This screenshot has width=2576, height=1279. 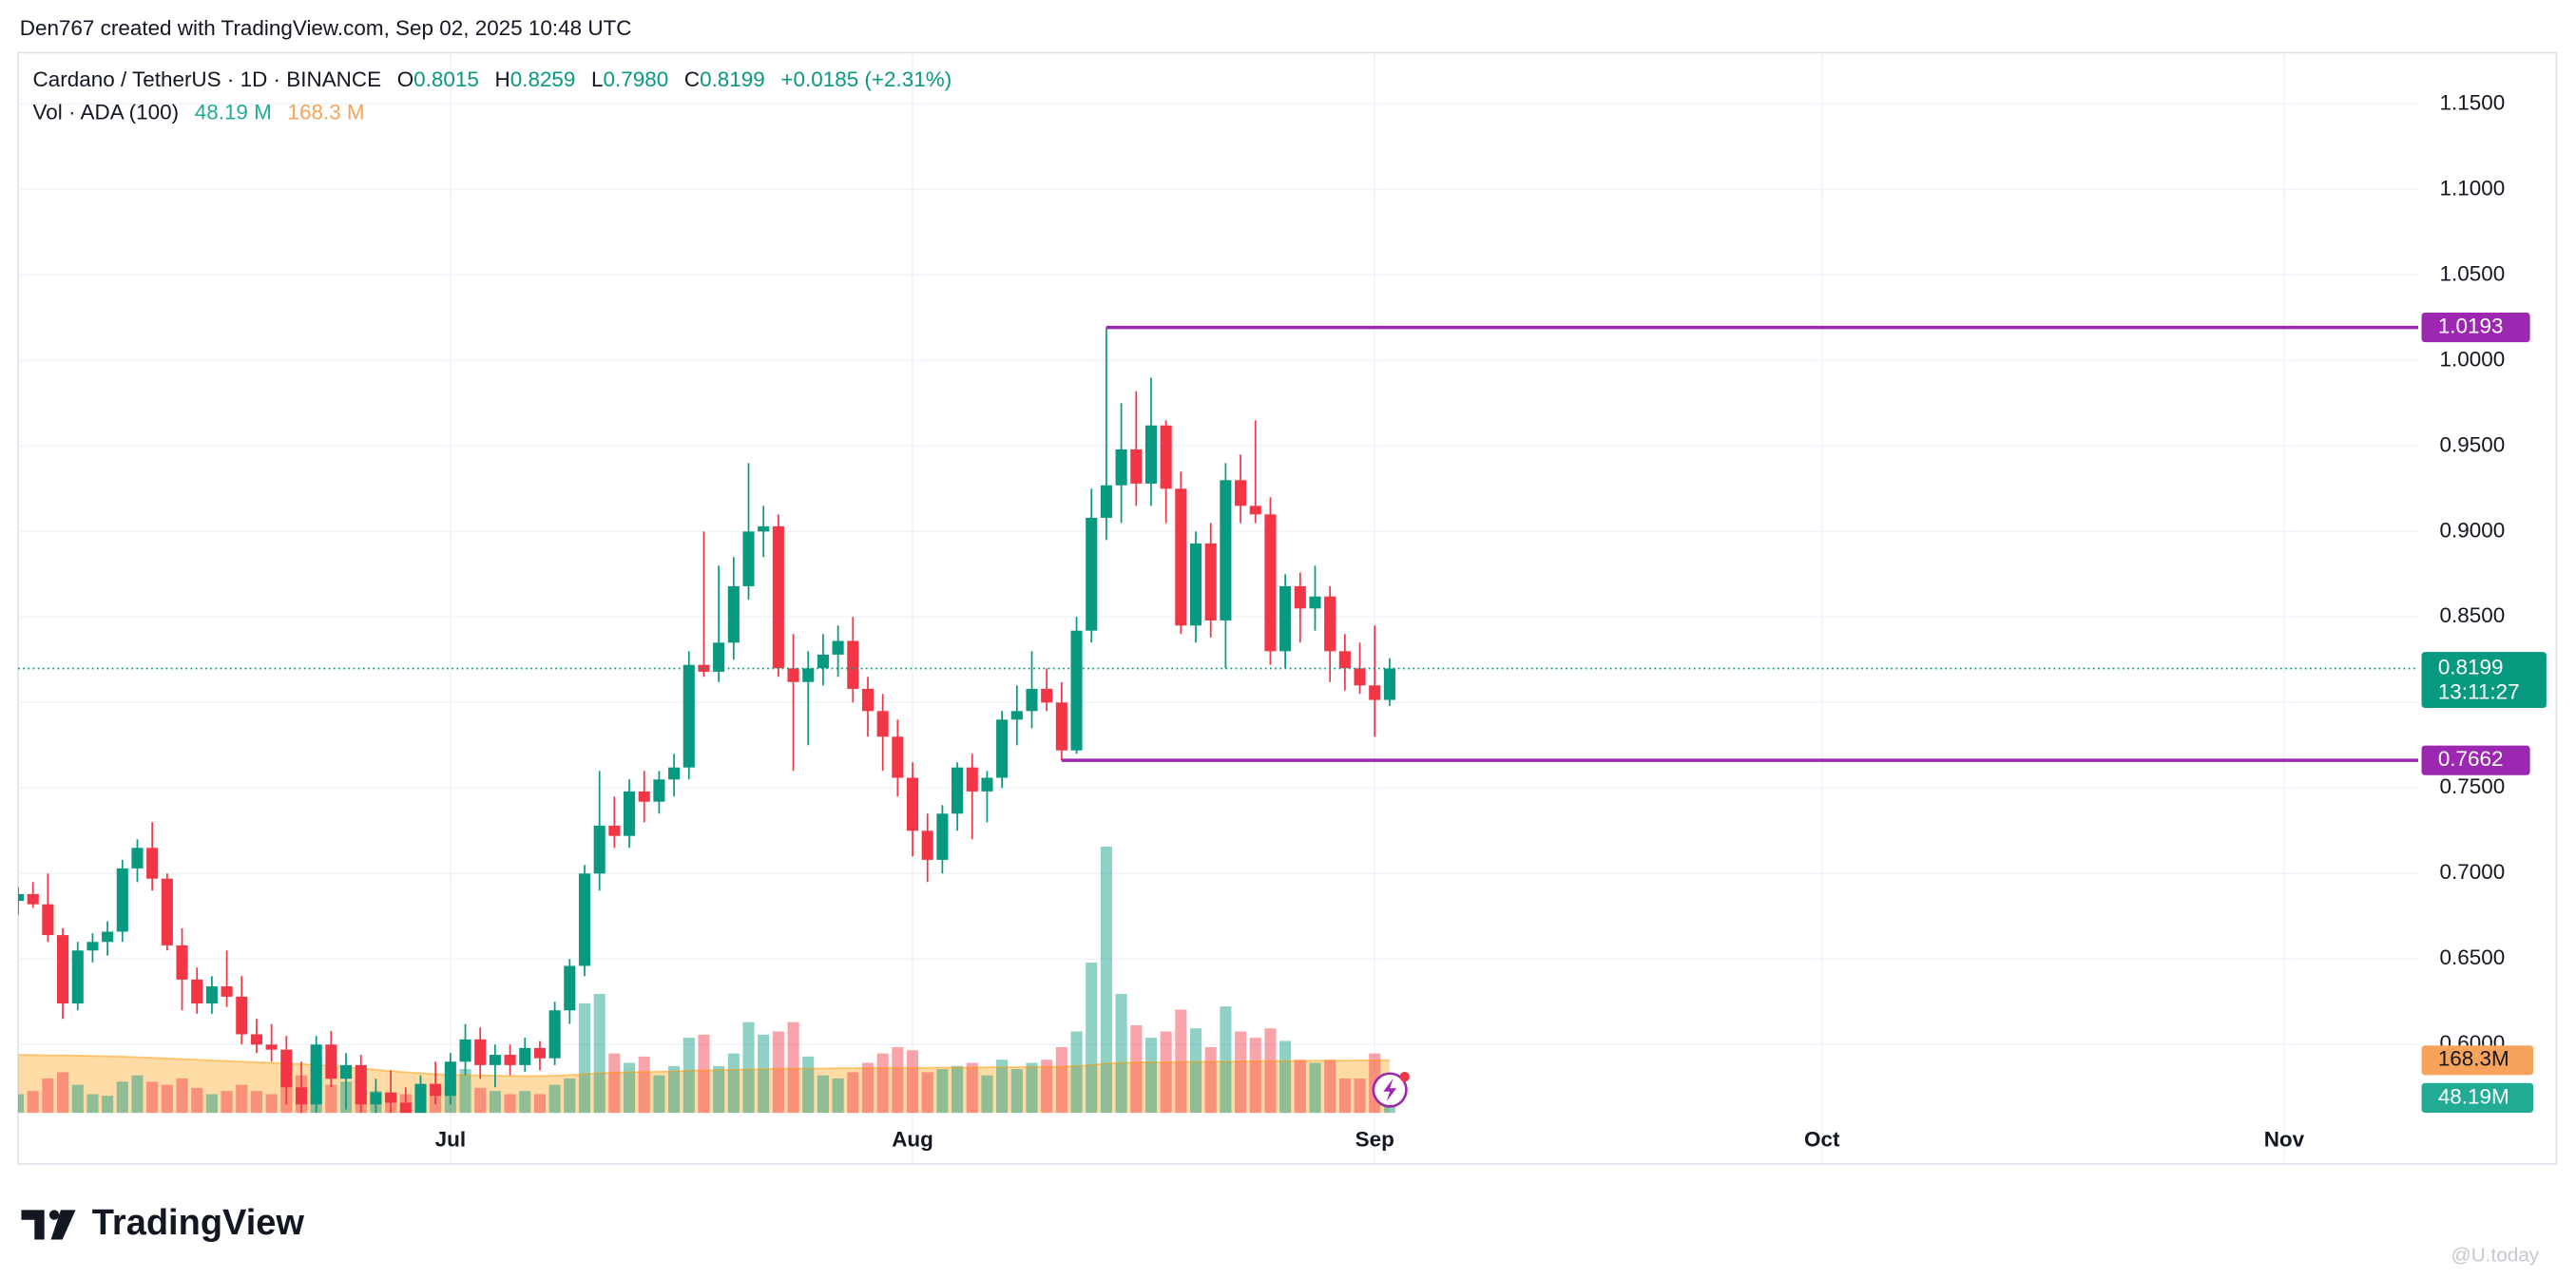 I want to click on ohlc-key: C, so click(x=692, y=79).